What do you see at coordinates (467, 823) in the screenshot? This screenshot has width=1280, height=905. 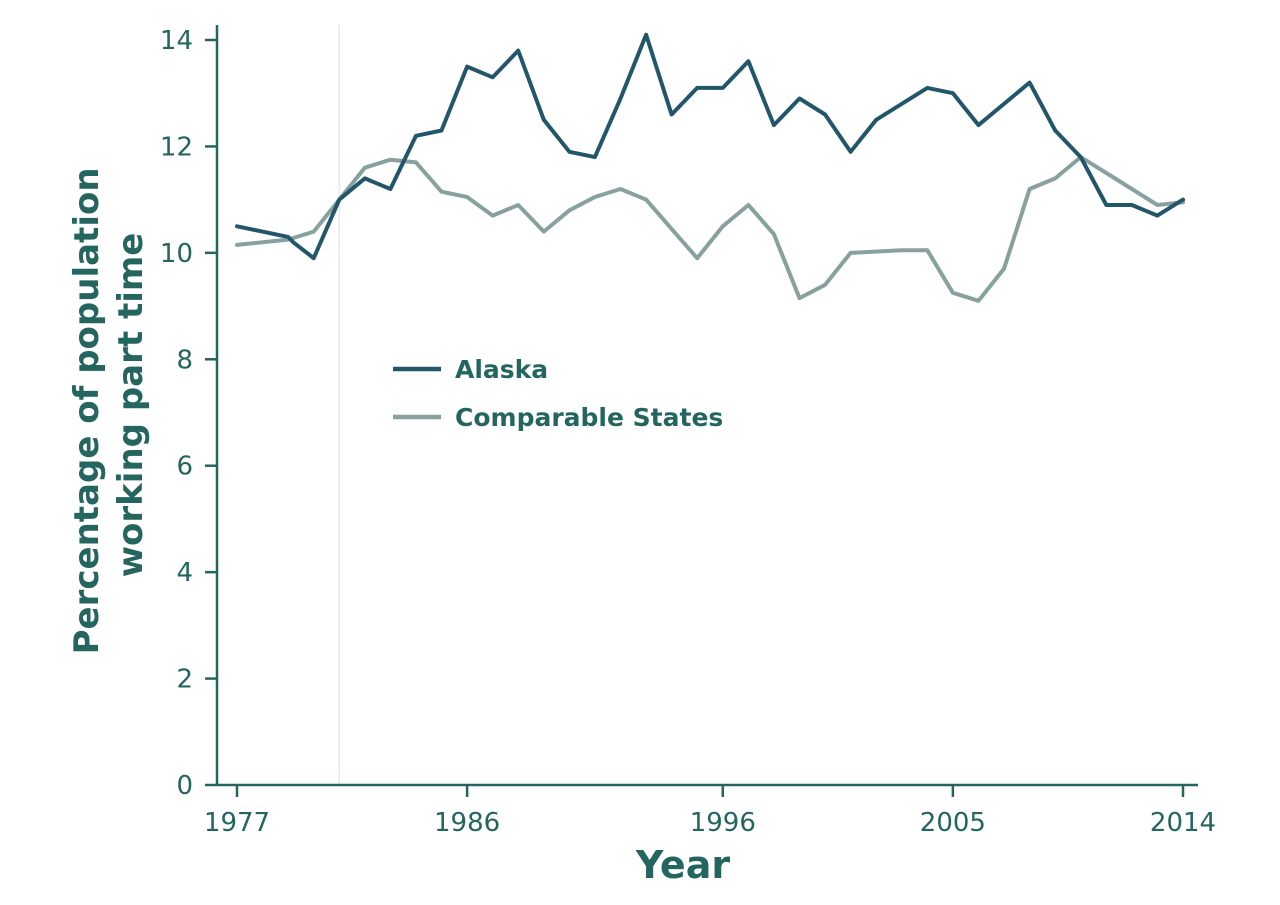 I see `x-tick-label: 1986` at bounding box center [467, 823].